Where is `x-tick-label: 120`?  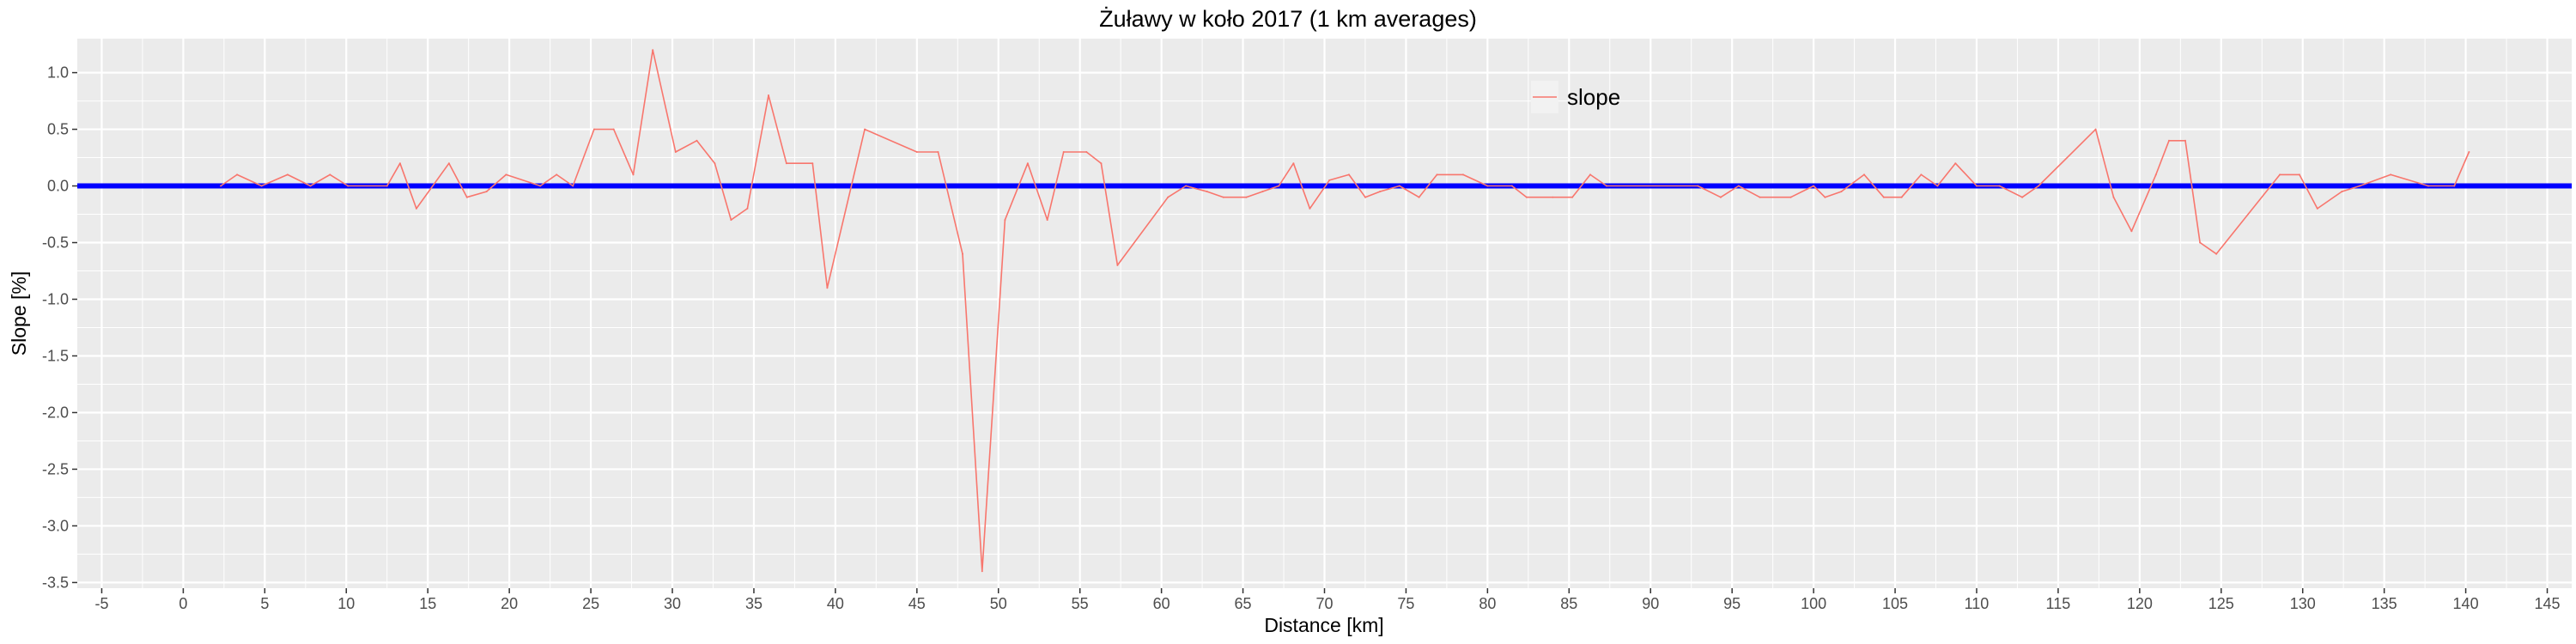
x-tick-label: 120 is located at coordinates (2140, 603).